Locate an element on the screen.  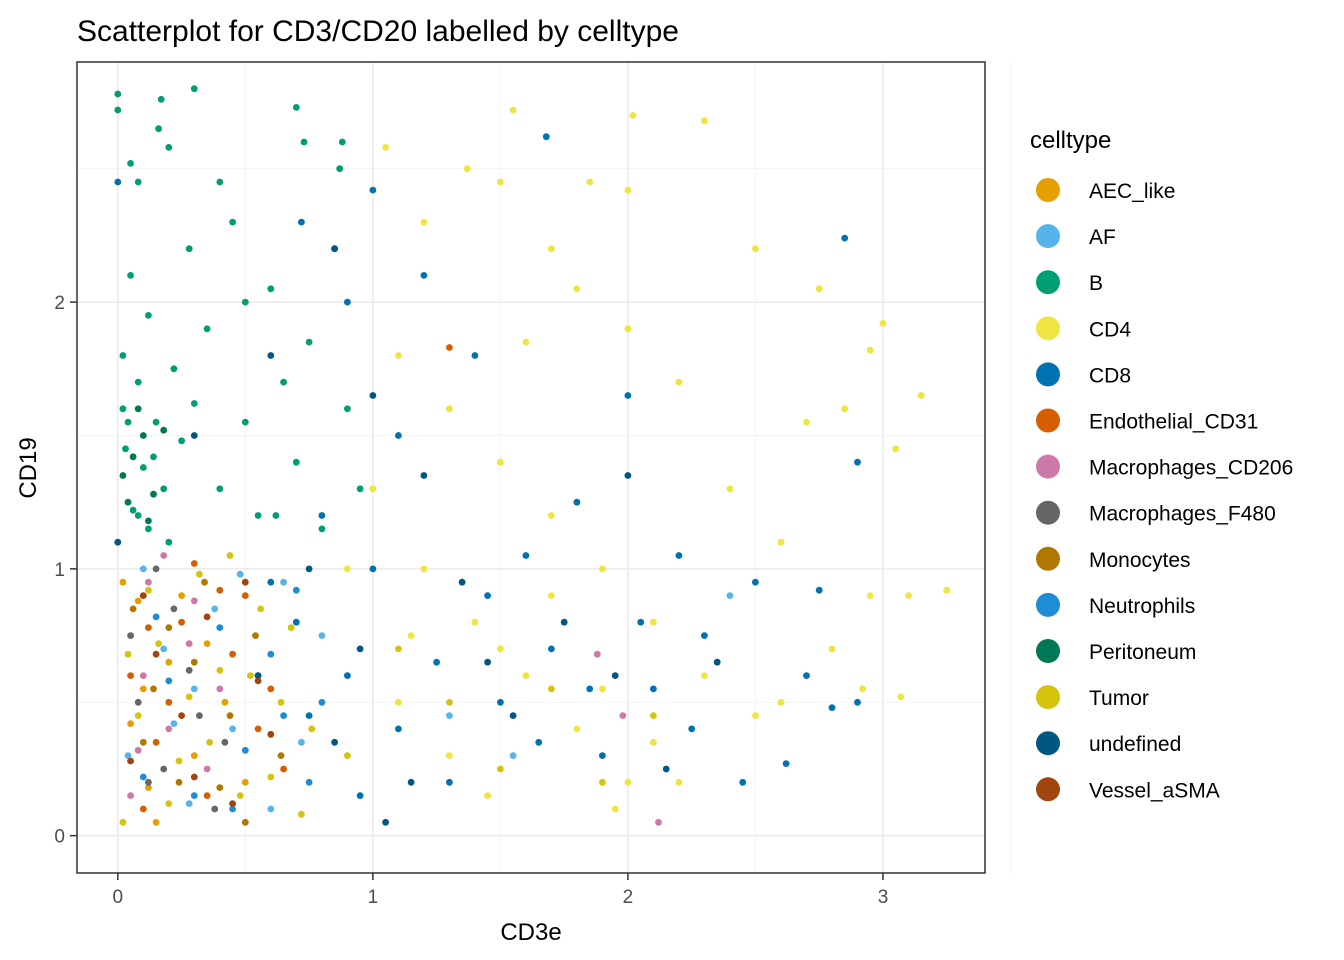
y-axis-title: CD19 is located at coordinates (28, 467).